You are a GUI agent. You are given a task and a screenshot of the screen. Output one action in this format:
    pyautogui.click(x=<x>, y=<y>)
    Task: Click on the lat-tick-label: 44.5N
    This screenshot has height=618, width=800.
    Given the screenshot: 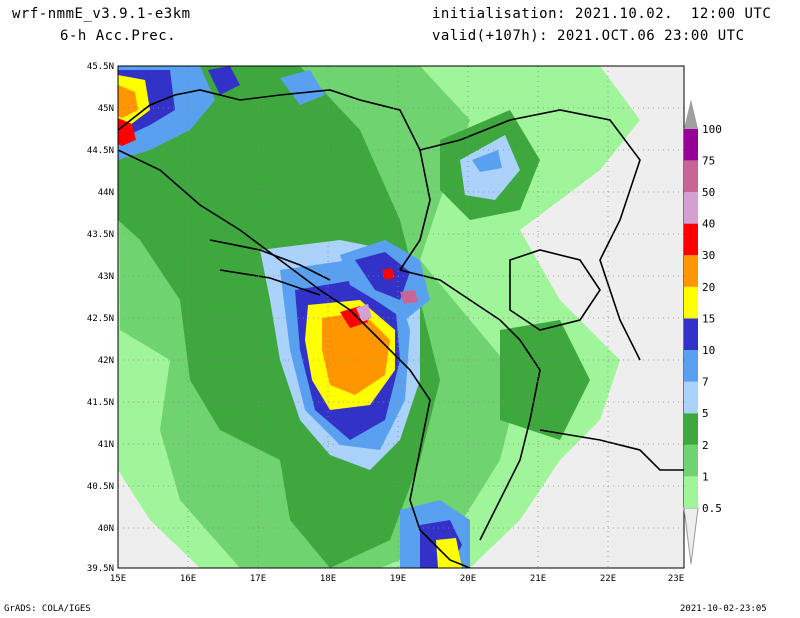 What is the action you would take?
    pyautogui.click(x=100, y=151)
    